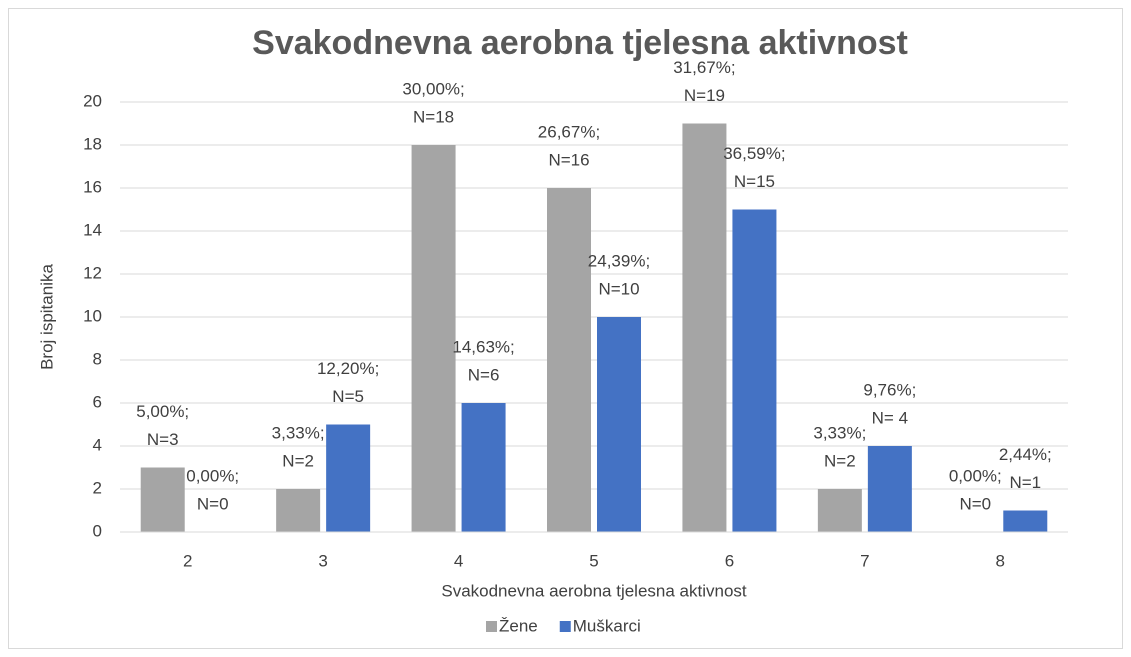  I want to click on legend-label: Žene, so click(518, 625).